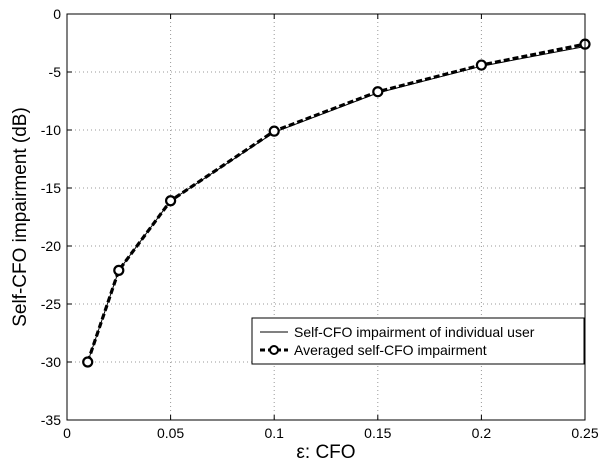 The width and height of the screenshot is (599, 466). Describe the element at coordinates (51, 246) in the screenshot. I see `y-tick-label: -20` at that location.